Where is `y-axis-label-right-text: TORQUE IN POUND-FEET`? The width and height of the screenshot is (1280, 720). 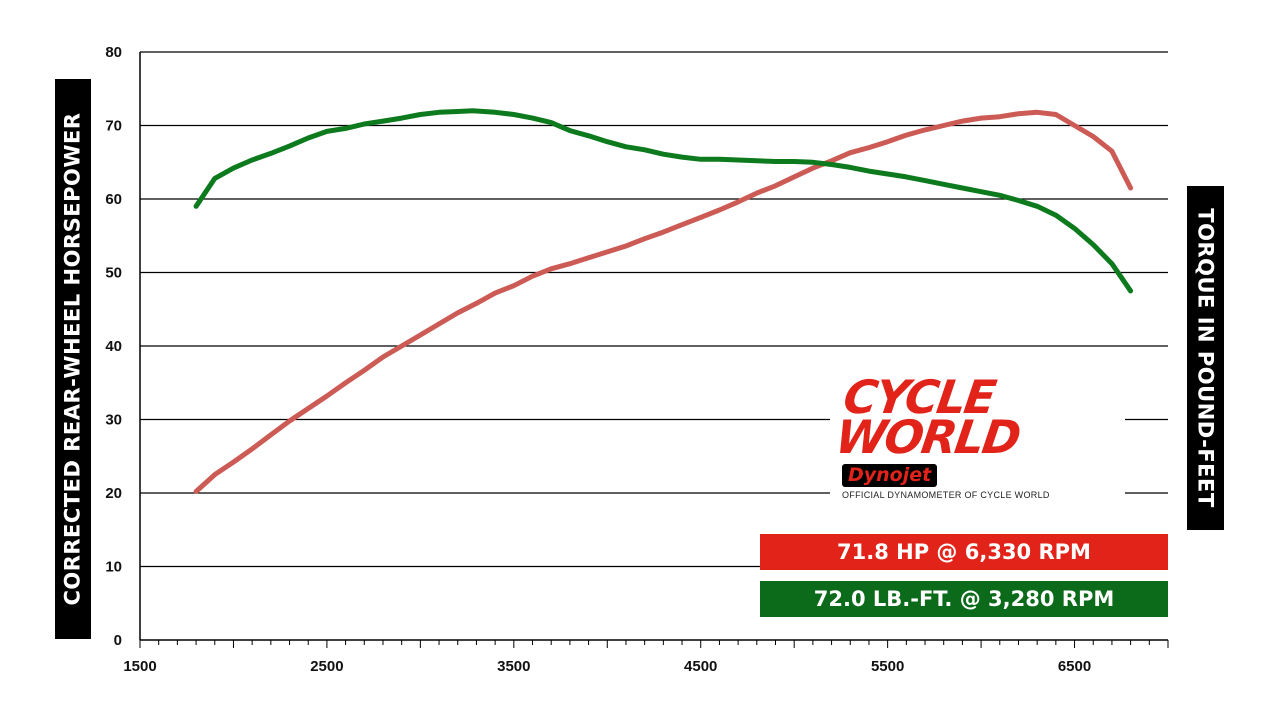
y-axis-label-right-text: TORQUE IN POUND-FEET is located at coordinates (1205, 358).